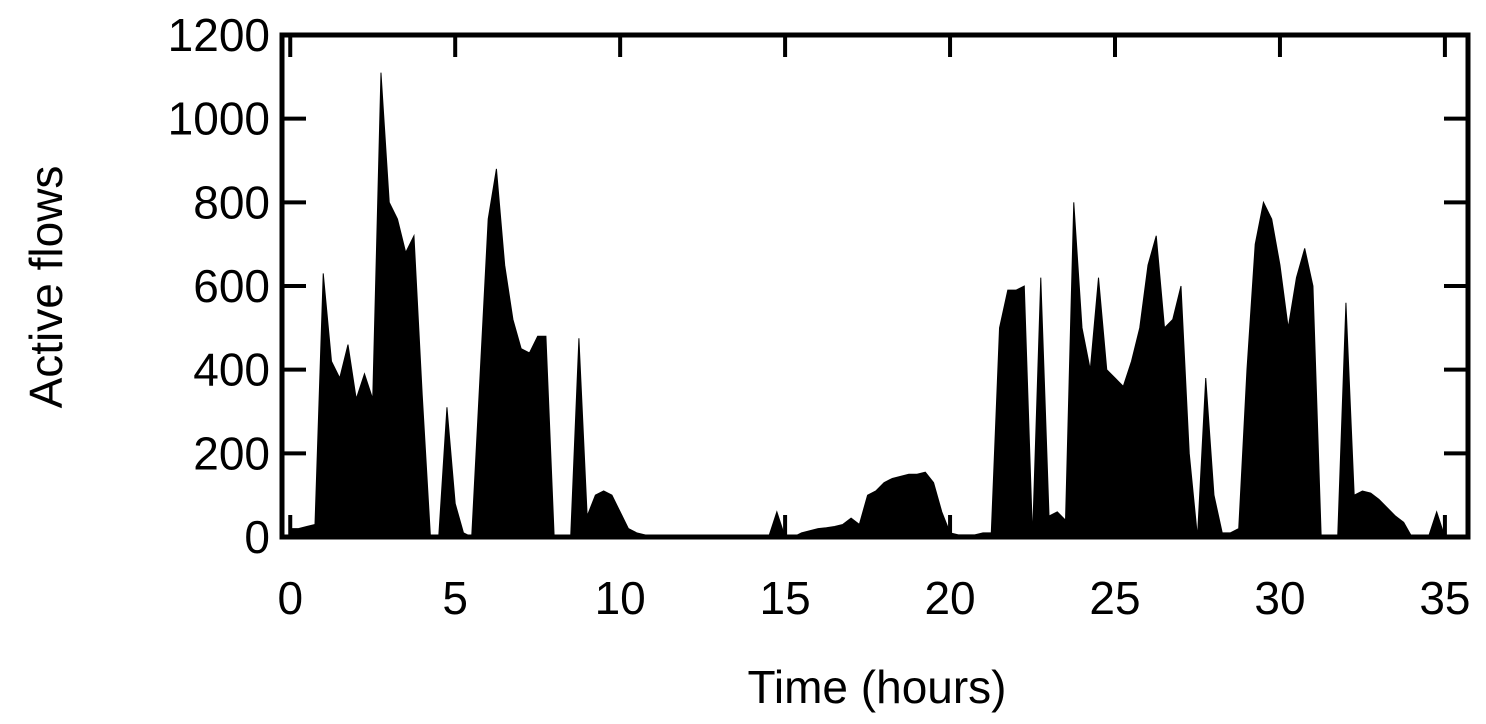 The width and height of the screenshot is (1486, 724). What do you see at coordinates (785, 598) in the screenshot?
I see `x-tick-label: 15` at bounding box center [785, 598].